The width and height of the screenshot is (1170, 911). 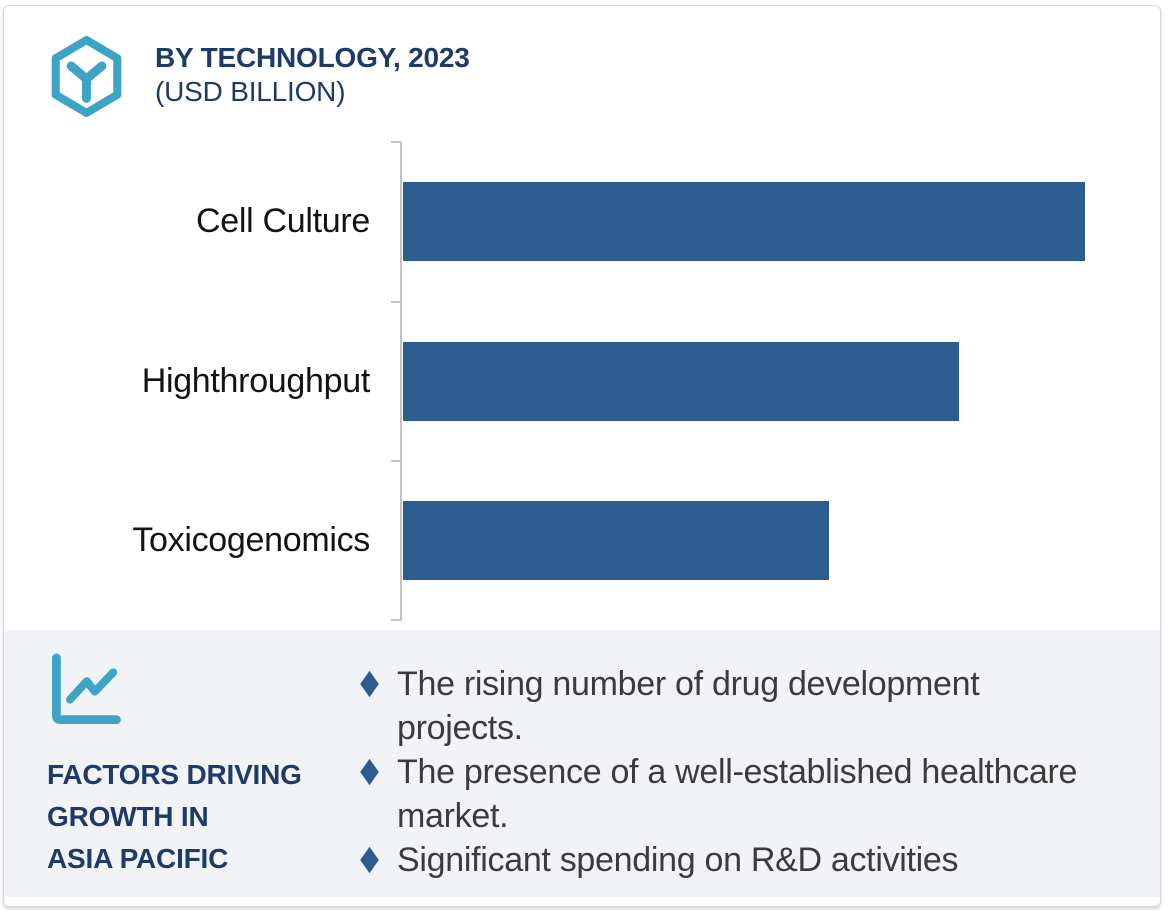 What do you see at coordinates (282, 221) in the screenshot?
I see `category-label: Cell Culture` at bounding box center [282, 221].